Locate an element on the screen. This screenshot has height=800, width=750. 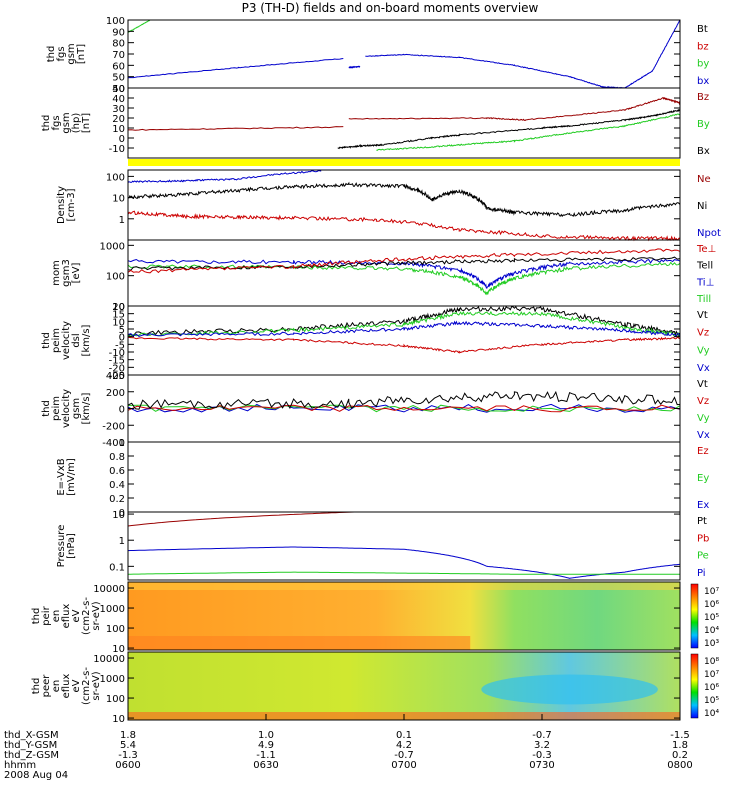
x-row-label: hhmm is located at coordinates (20, 765).